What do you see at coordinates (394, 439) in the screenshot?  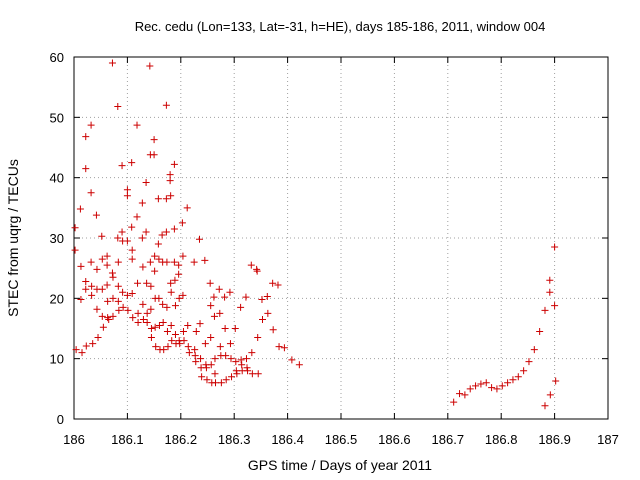 I see `x-tick-label: 186.6` at bounding box center [394, 439].